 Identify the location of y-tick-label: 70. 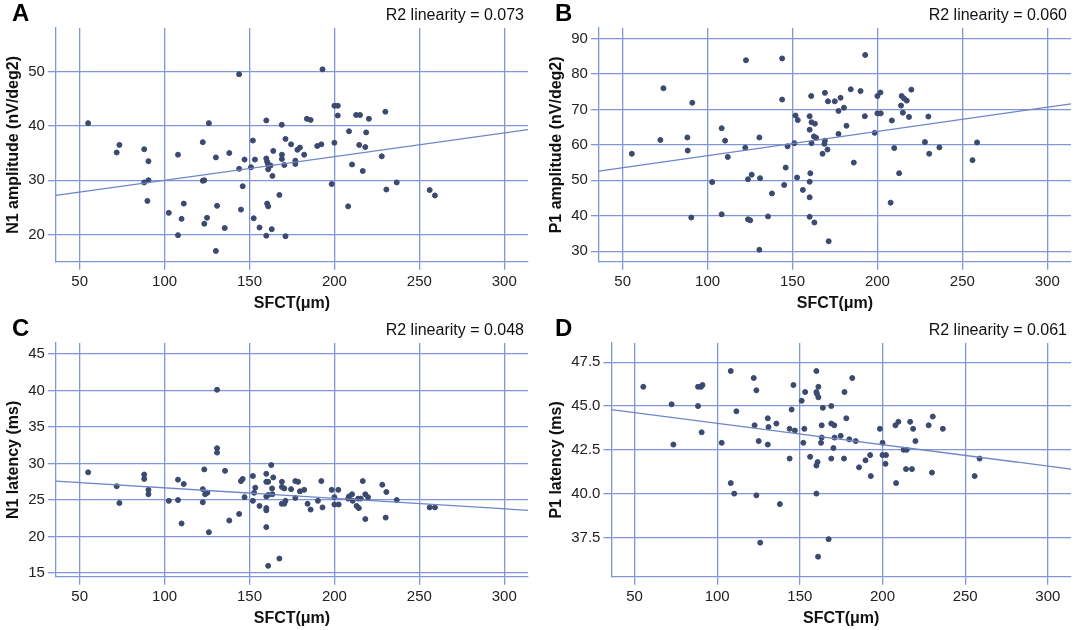
(579, 108).